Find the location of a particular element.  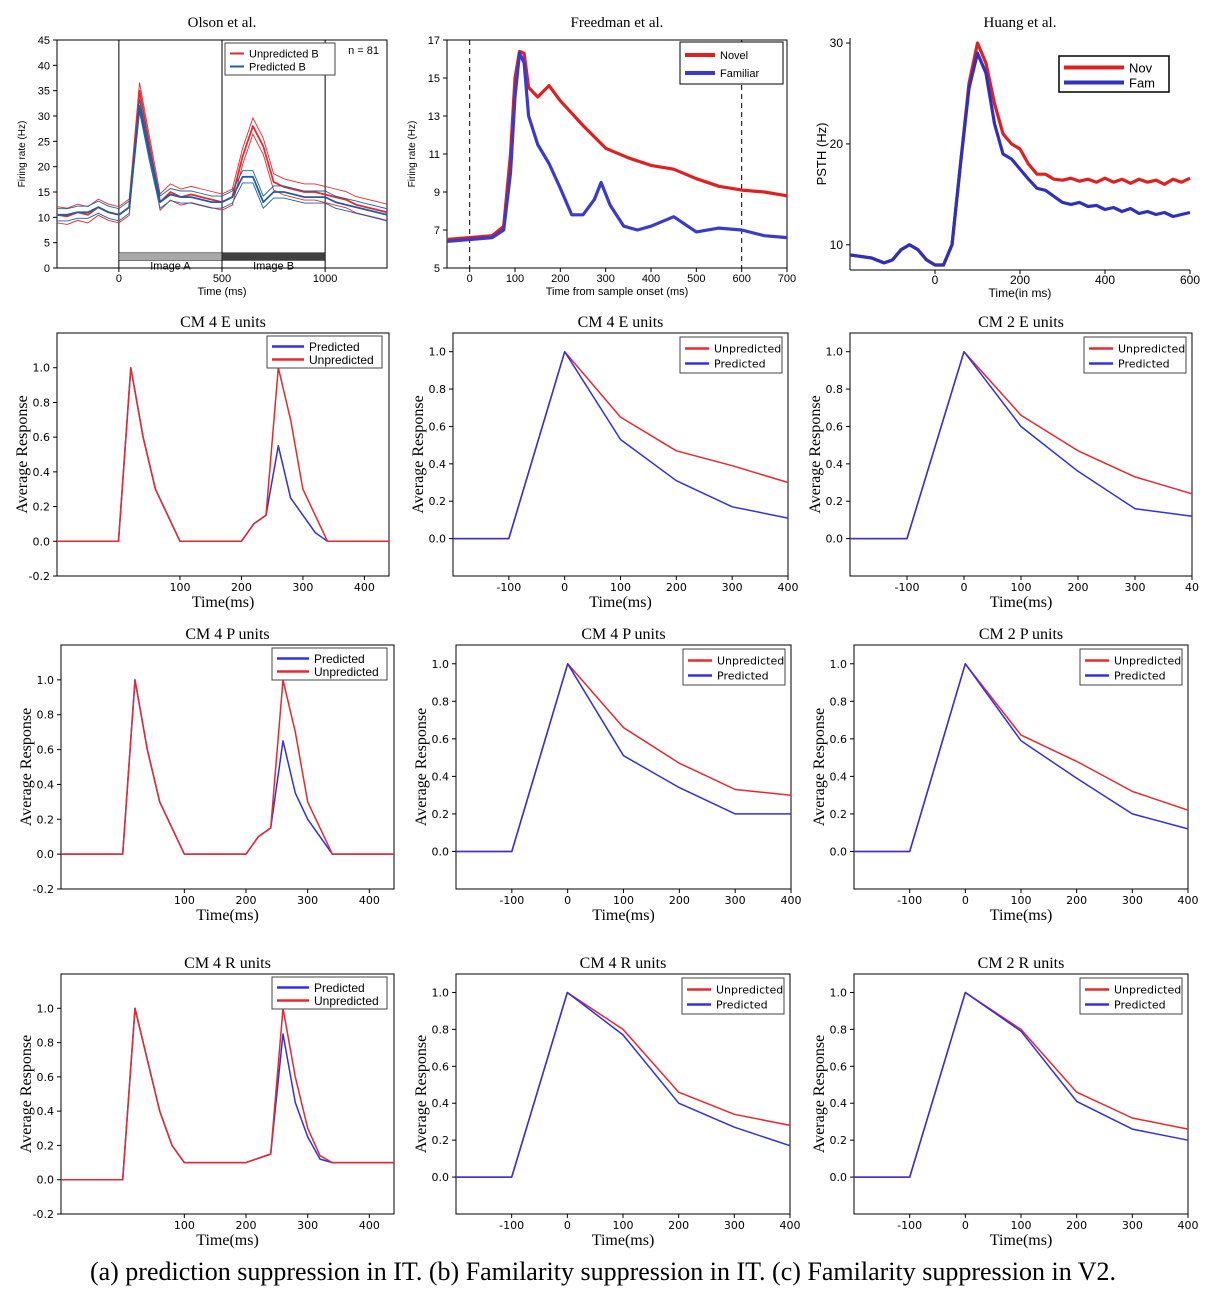

legend-label: Familiar is located at coordinates (739, 74).